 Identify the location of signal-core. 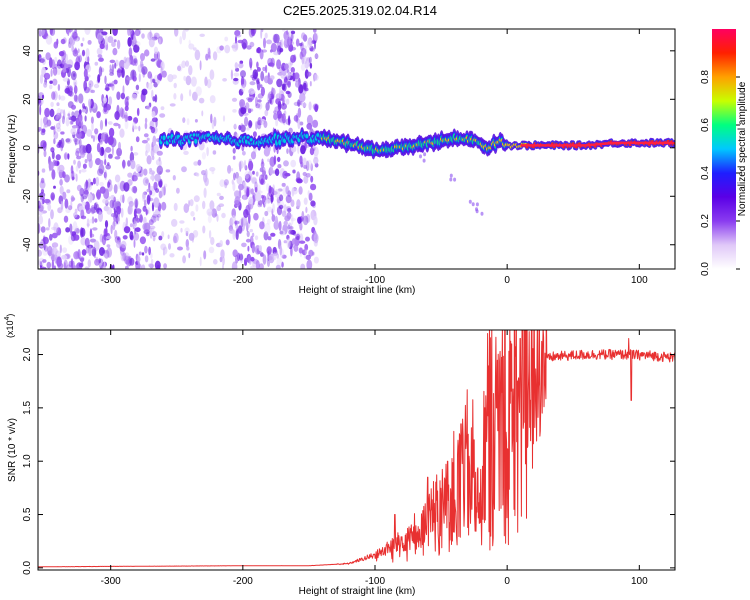
(208, 135).